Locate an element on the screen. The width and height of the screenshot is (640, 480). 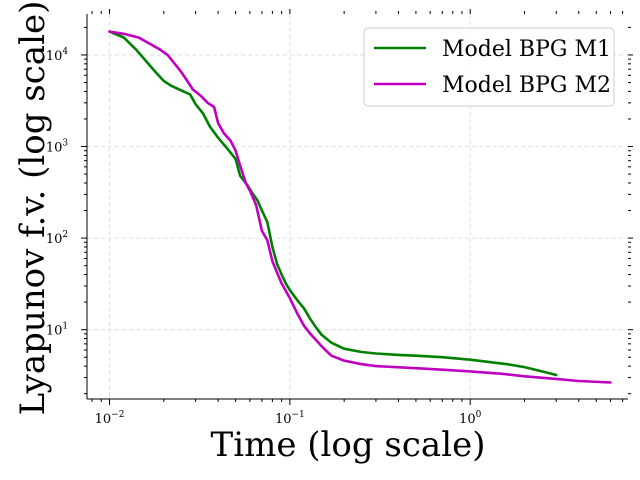
y-tick-label: 101 is located at coordinates (57, 330).